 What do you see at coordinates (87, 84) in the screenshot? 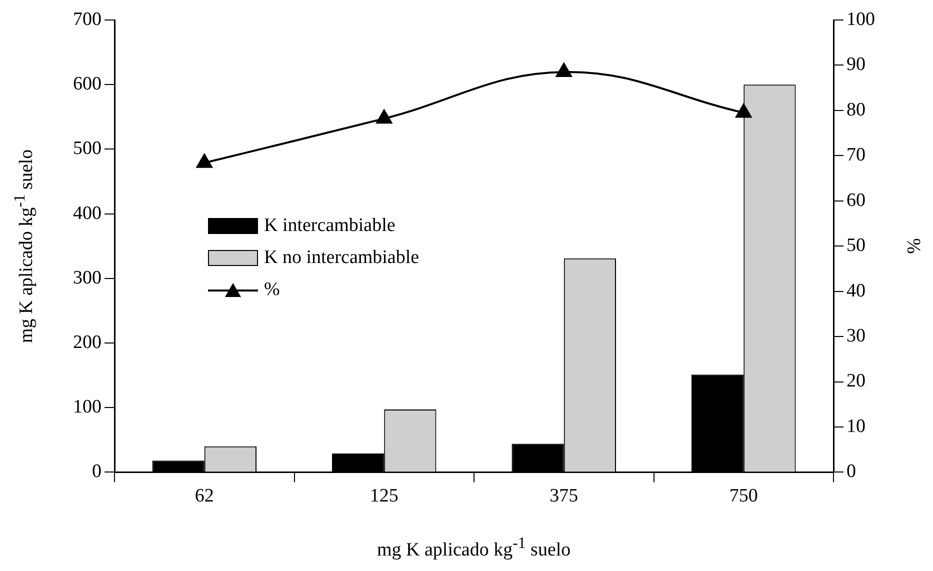
I see `y-tick-label: 600` at bounding box center [87, 84].